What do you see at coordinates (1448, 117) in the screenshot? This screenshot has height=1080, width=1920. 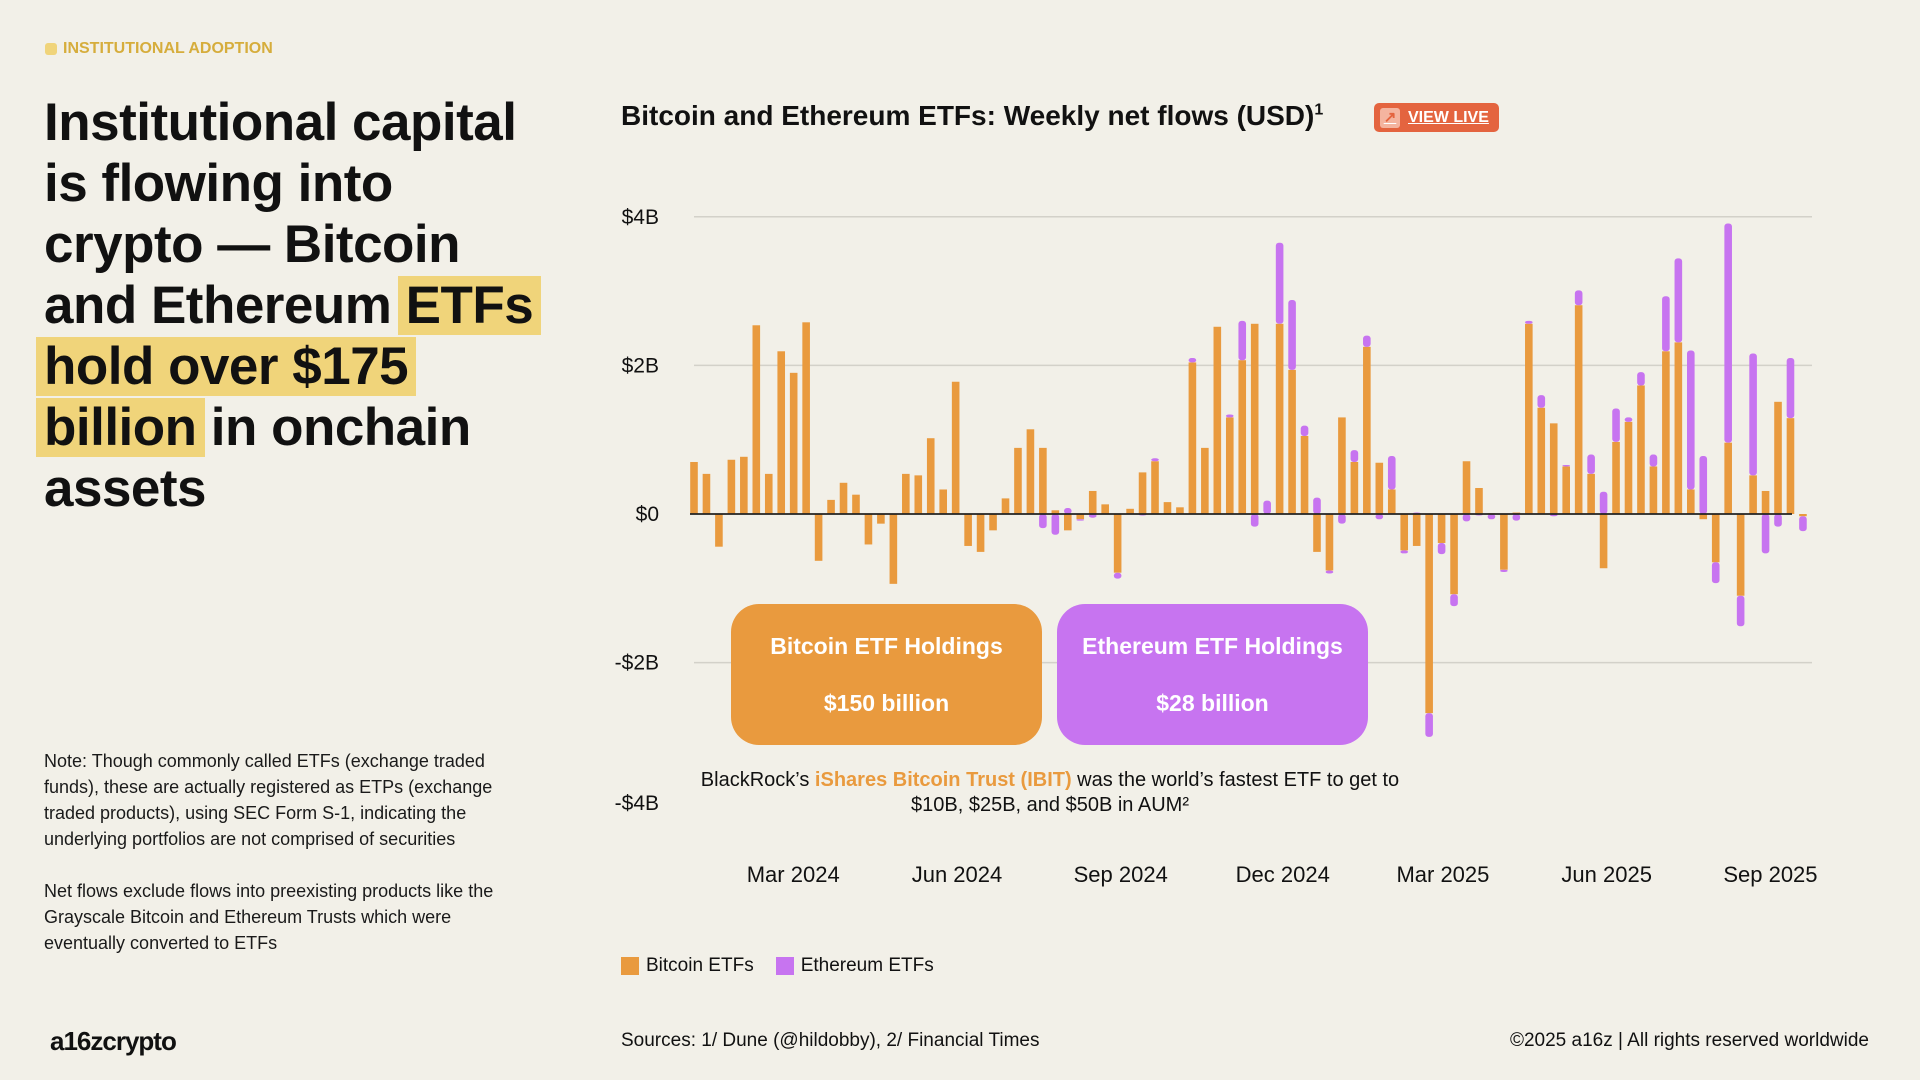 I see `view-live-label: VIEW LIVE` at bounding box center [1448, 117].